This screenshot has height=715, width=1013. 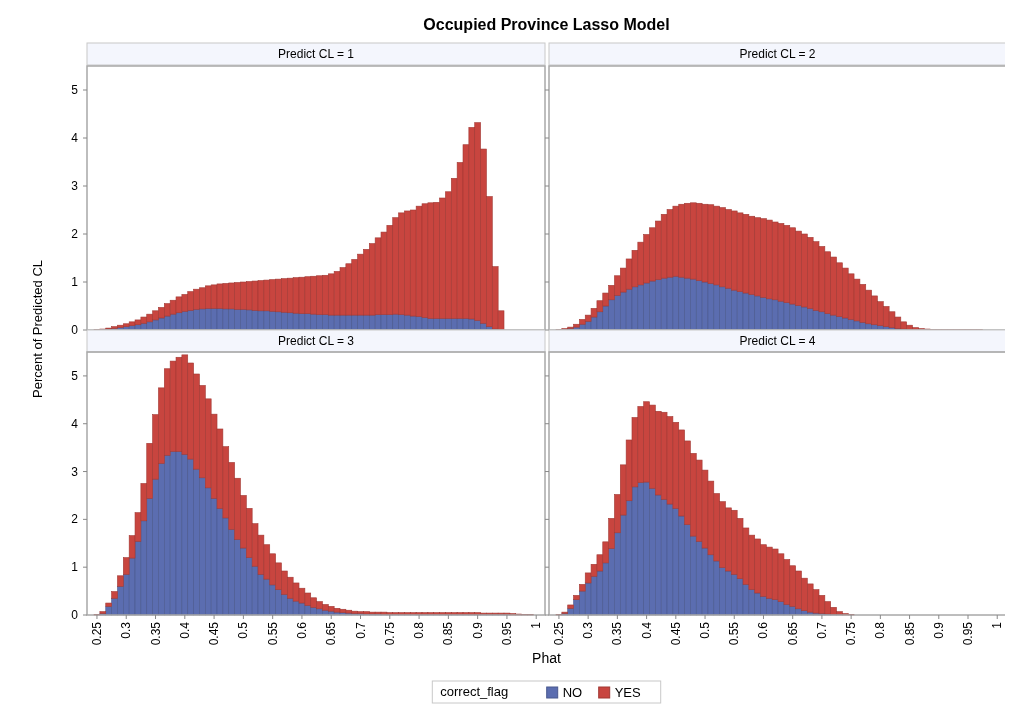 I want to click on chart-title: Occupied Province Lasso Model, so click(x=546, y=24).